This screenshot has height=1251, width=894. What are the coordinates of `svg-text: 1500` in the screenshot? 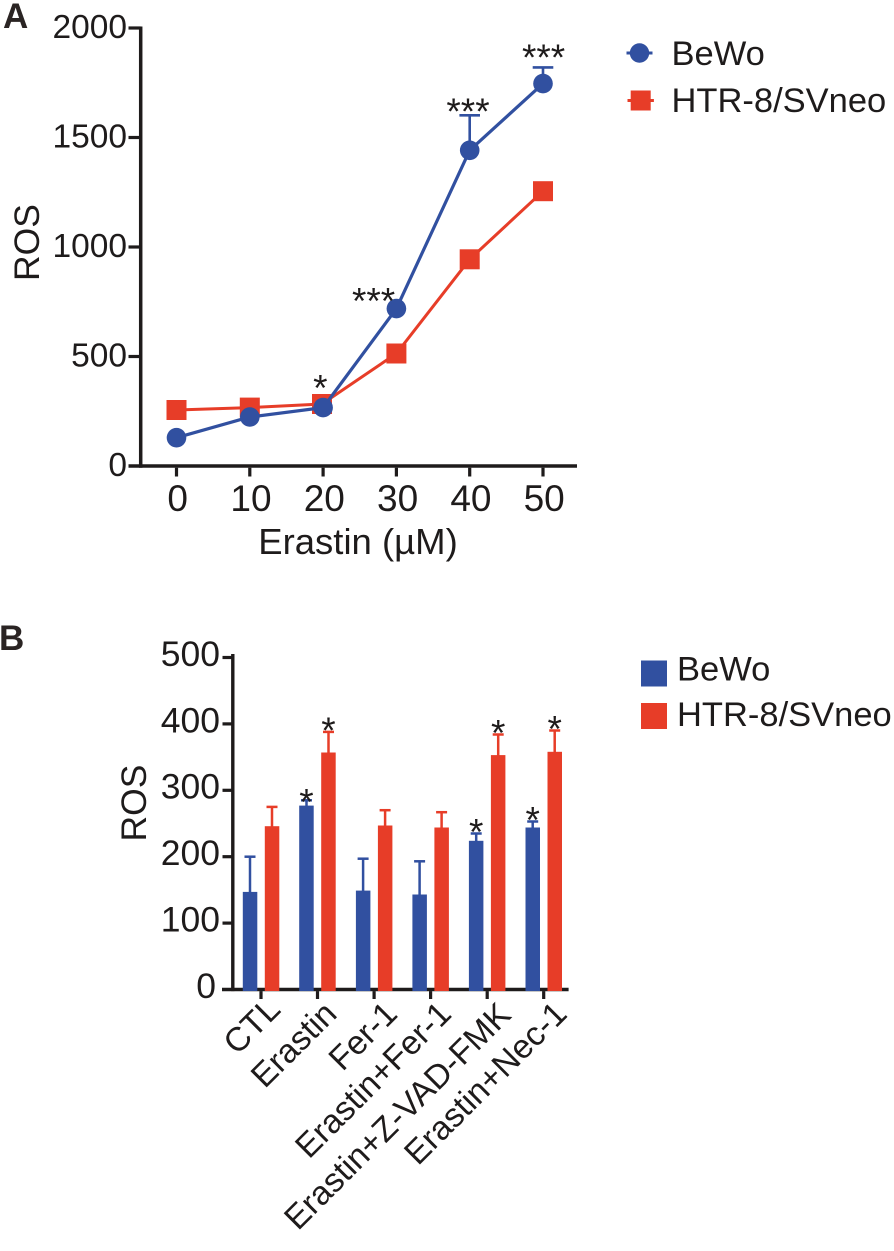 It's located at (89, 137).